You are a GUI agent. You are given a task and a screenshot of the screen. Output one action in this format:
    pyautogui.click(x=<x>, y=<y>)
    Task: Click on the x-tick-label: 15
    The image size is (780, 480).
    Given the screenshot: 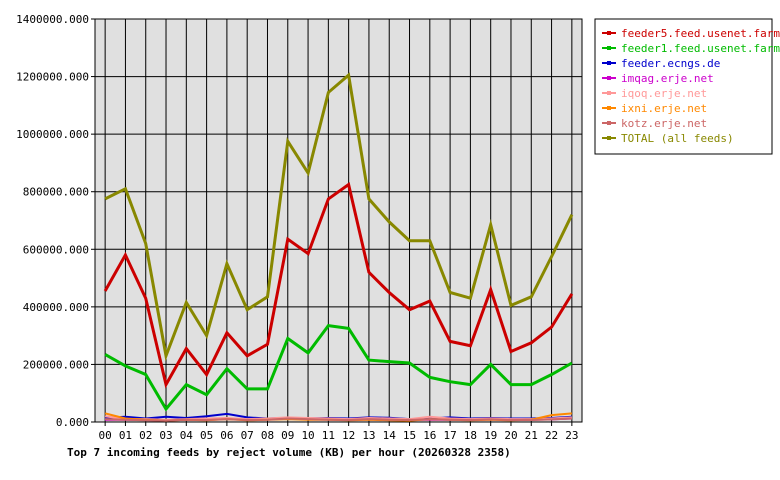 What is the action you would take?
    pyautogui.click(x=409, y=435)
    